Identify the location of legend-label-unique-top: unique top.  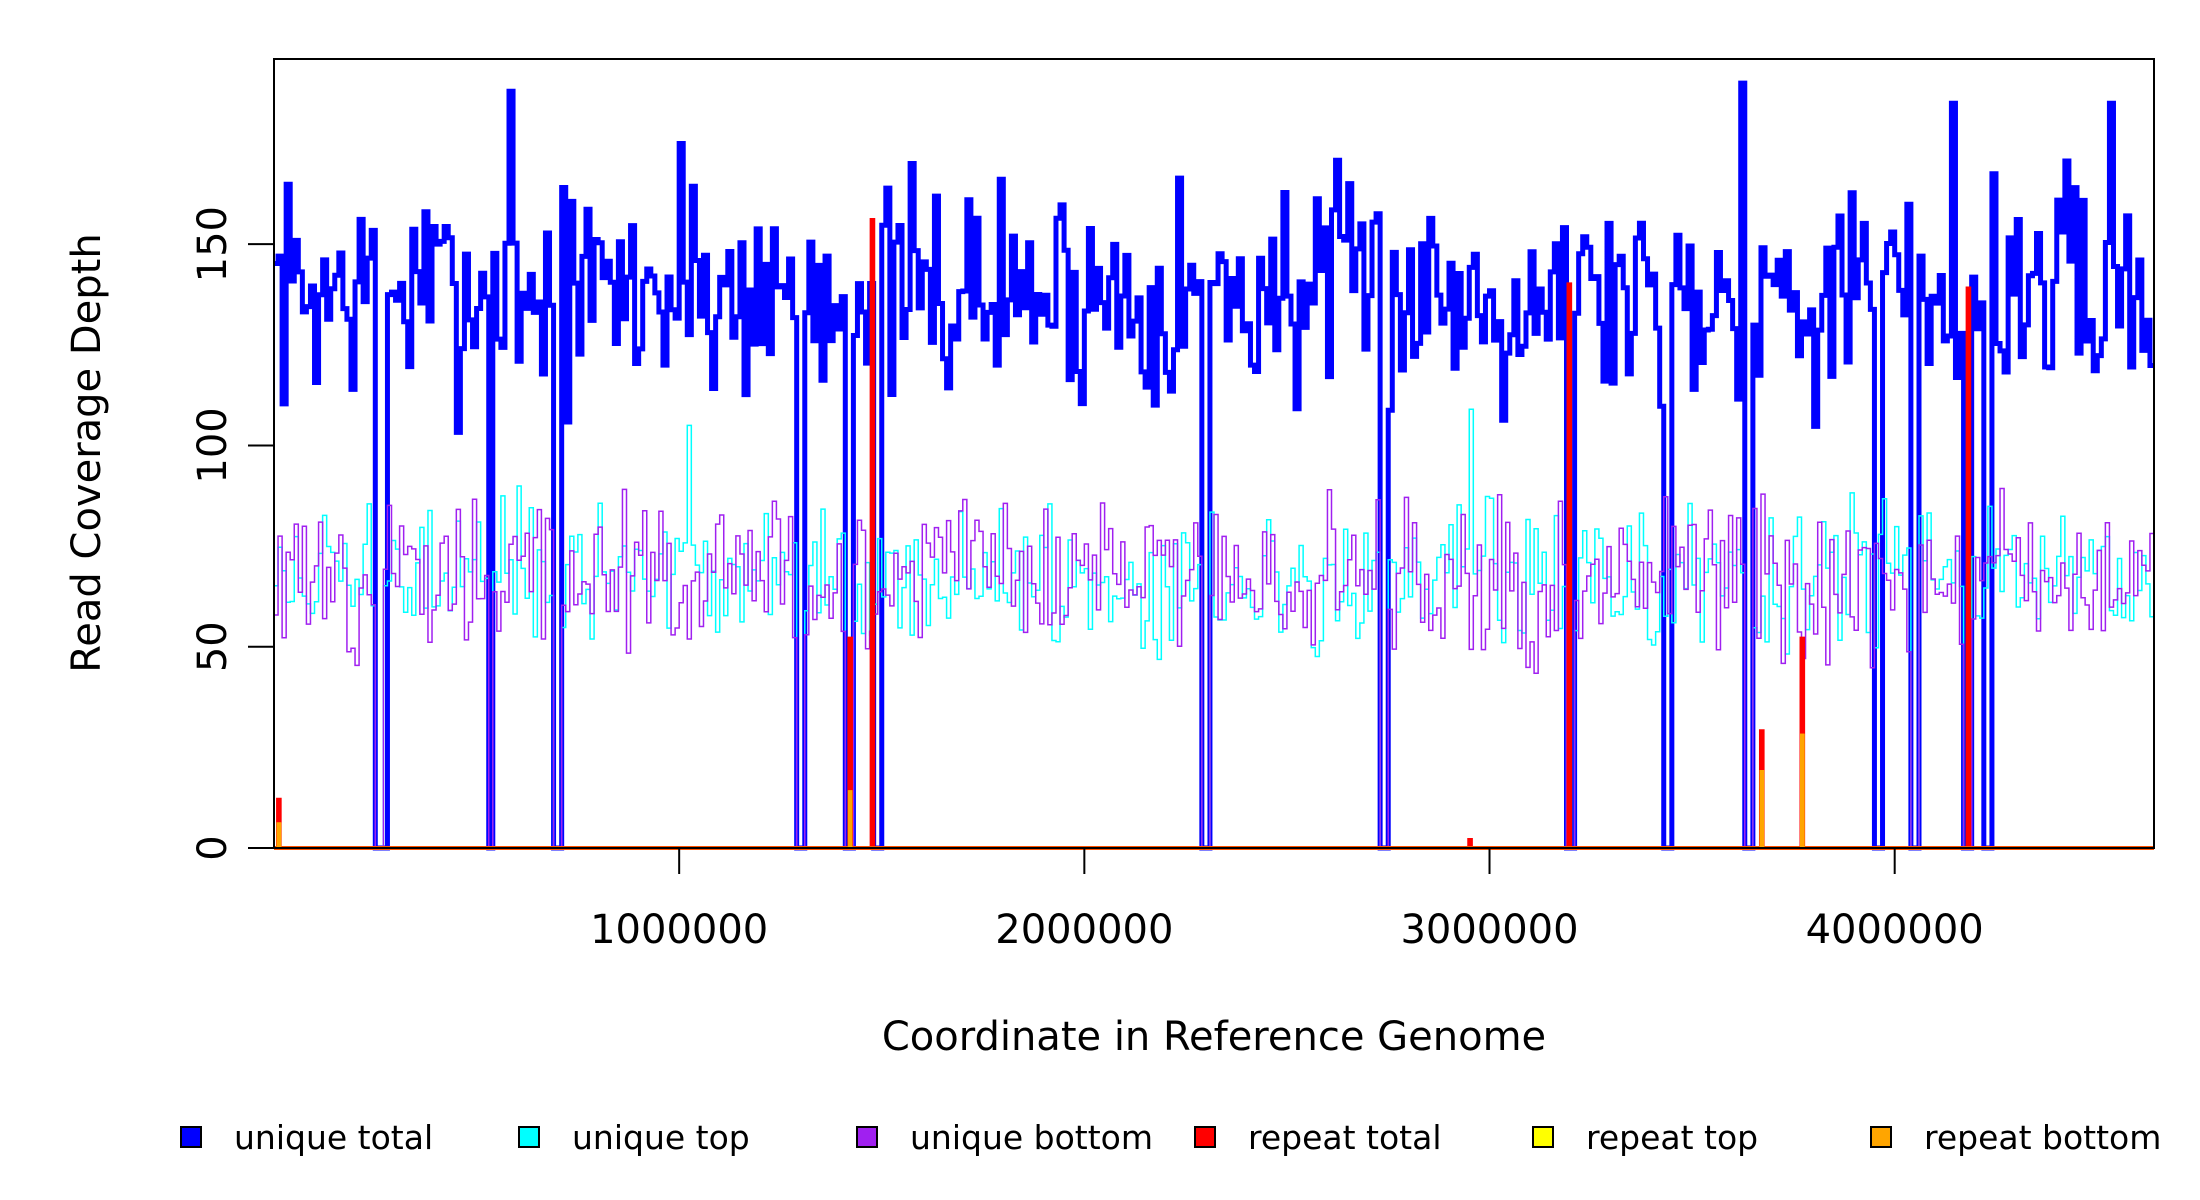
(661, 1137).